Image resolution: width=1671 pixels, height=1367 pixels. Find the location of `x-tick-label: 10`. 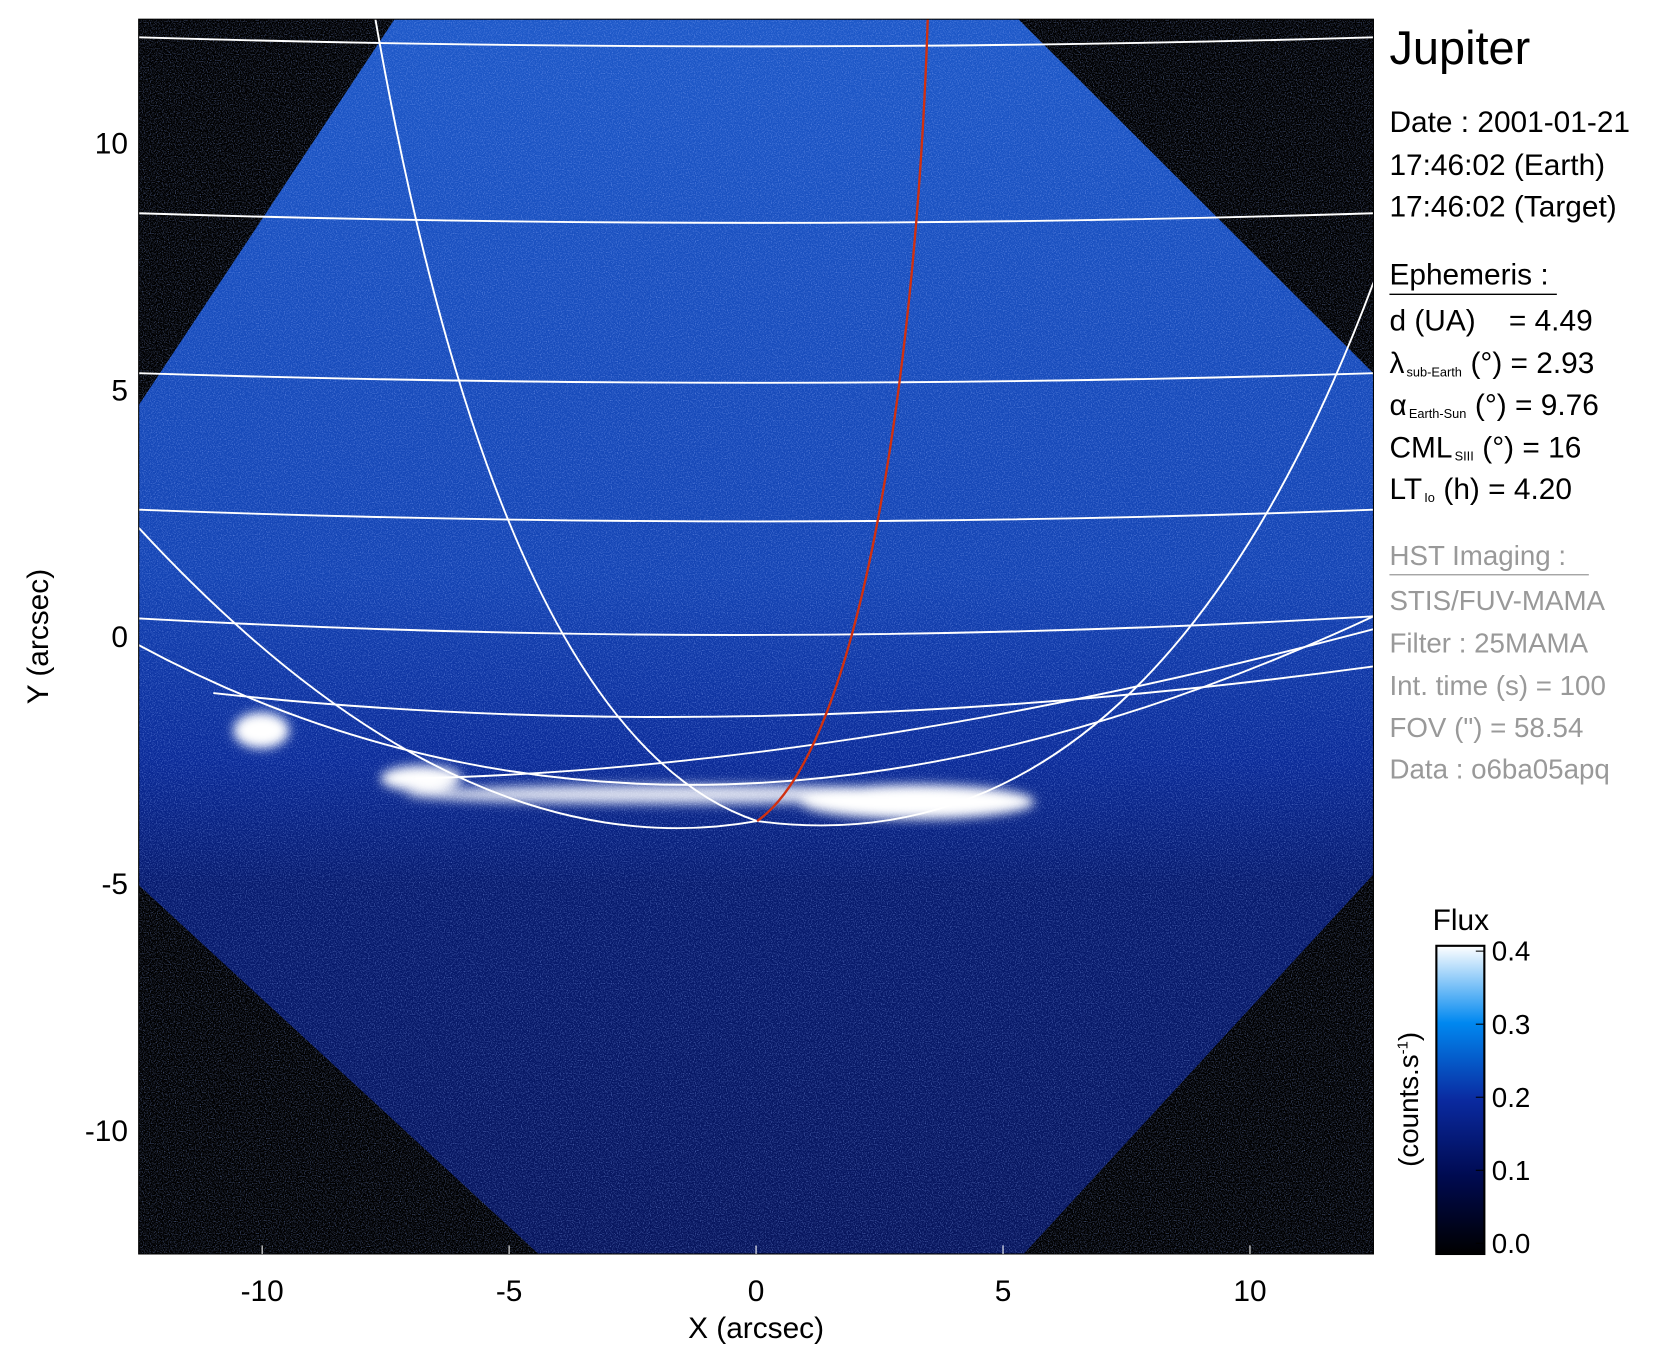

x-tick-label: 10 is located at coordinates (1249, 1291).